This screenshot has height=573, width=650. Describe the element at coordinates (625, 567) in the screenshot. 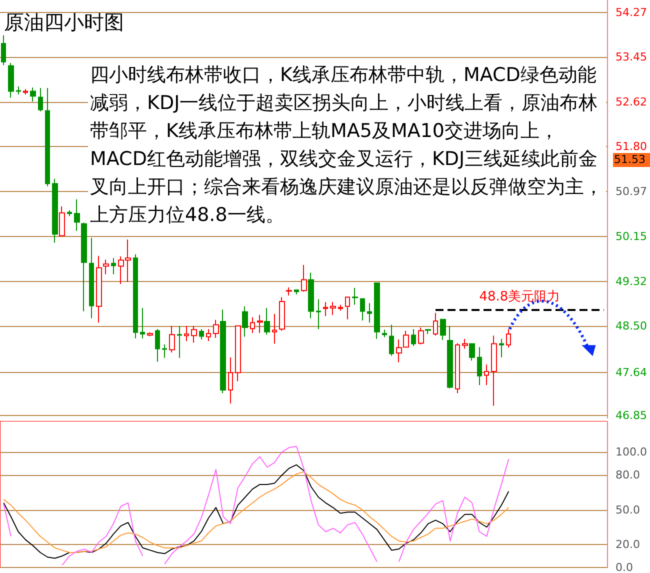

I see `y-tick-label: 0.0` at that location.